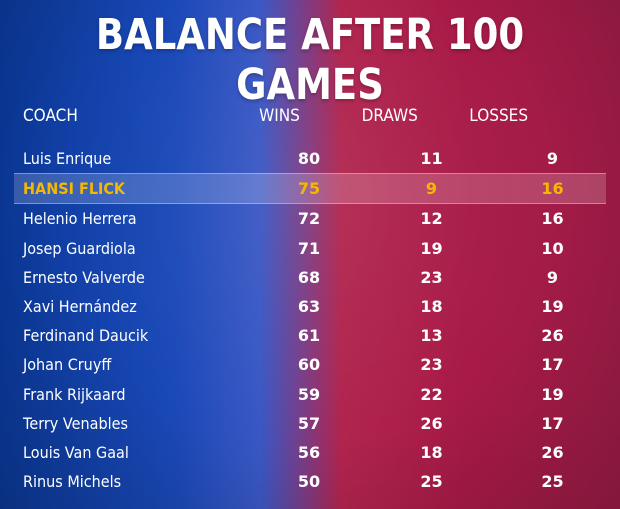 The image size is (620, 509). I want to click on wins-value: 80, so click(309, 159).